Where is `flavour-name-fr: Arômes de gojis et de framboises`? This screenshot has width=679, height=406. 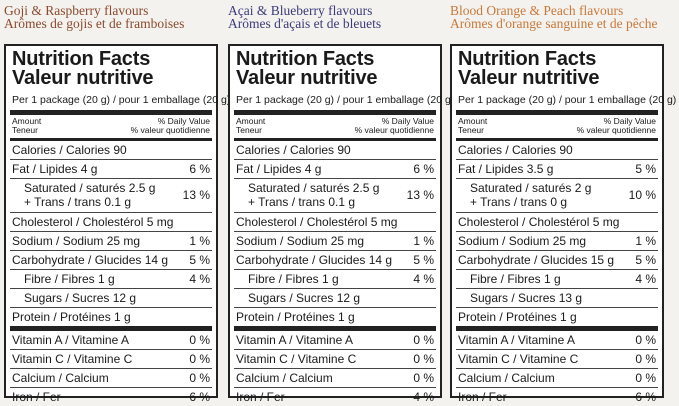
flavour-name-fr: Arômes de gojis et de framboises is located at coordinates (94, 23).